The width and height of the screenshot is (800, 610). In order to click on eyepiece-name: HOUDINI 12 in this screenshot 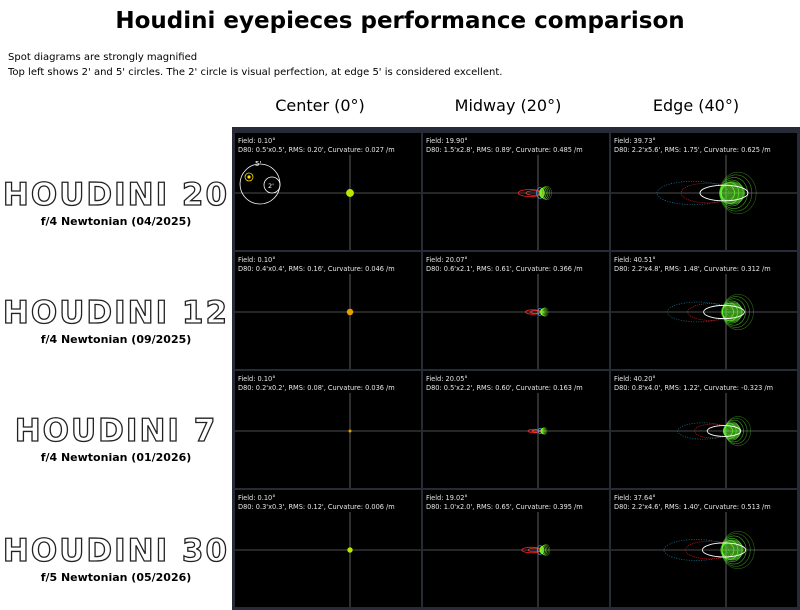, I will do `click(116, 312)`.